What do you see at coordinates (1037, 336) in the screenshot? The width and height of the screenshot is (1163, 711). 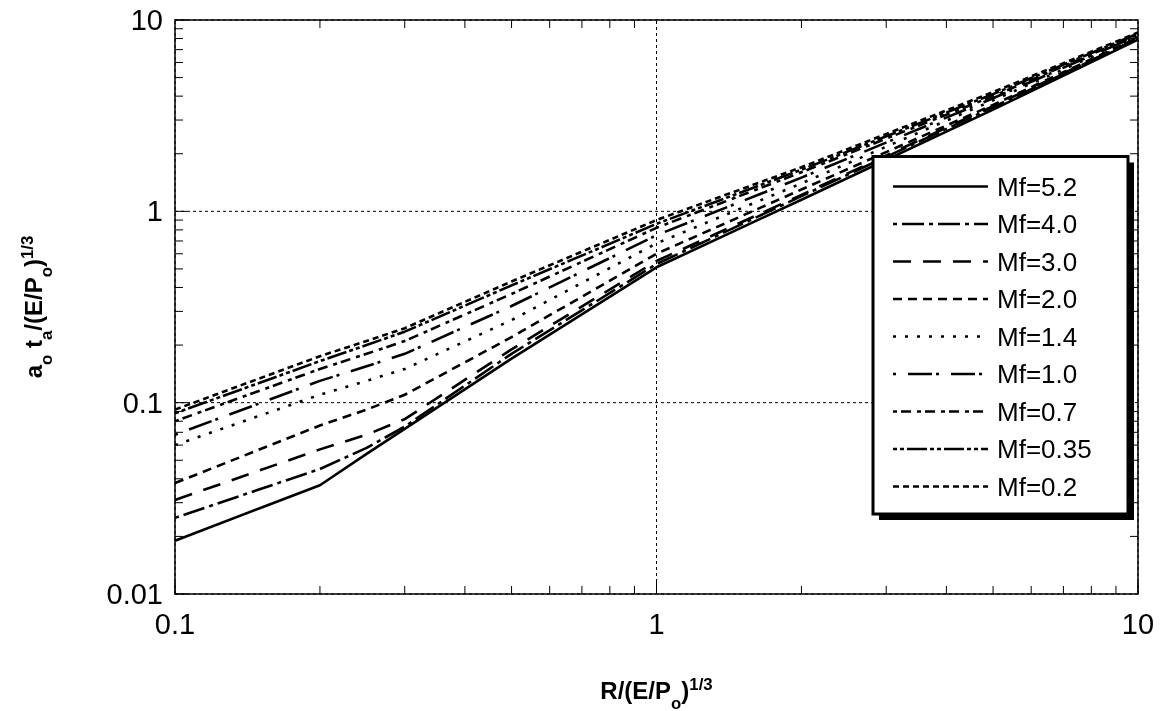 I see `legend-label: Mf=1.4` at bounding box center [1037, 336].